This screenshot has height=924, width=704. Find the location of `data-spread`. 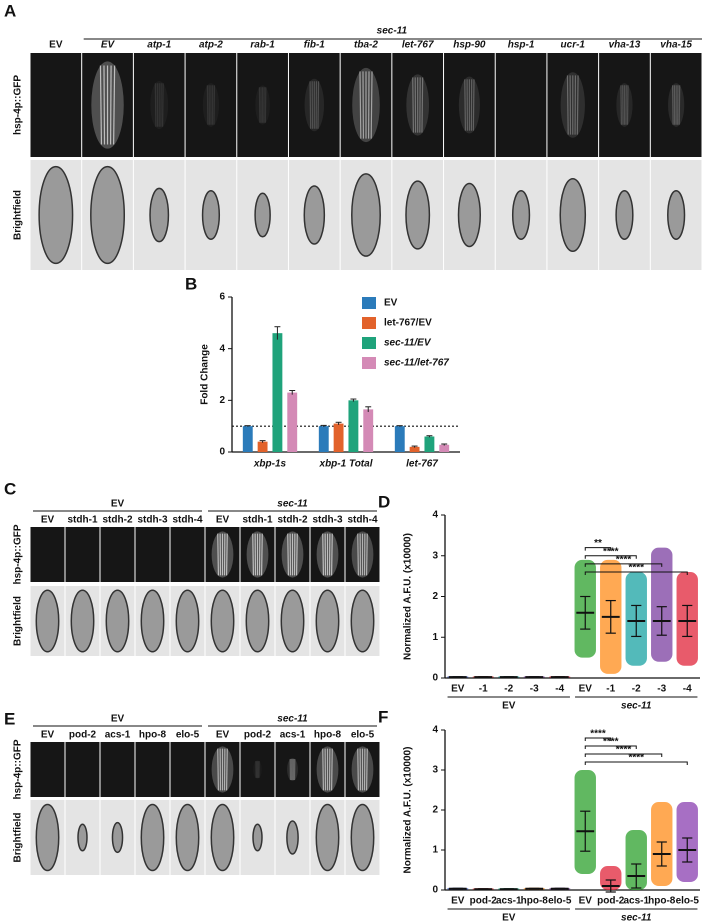

data-spread is located at coordinates (662, 604).